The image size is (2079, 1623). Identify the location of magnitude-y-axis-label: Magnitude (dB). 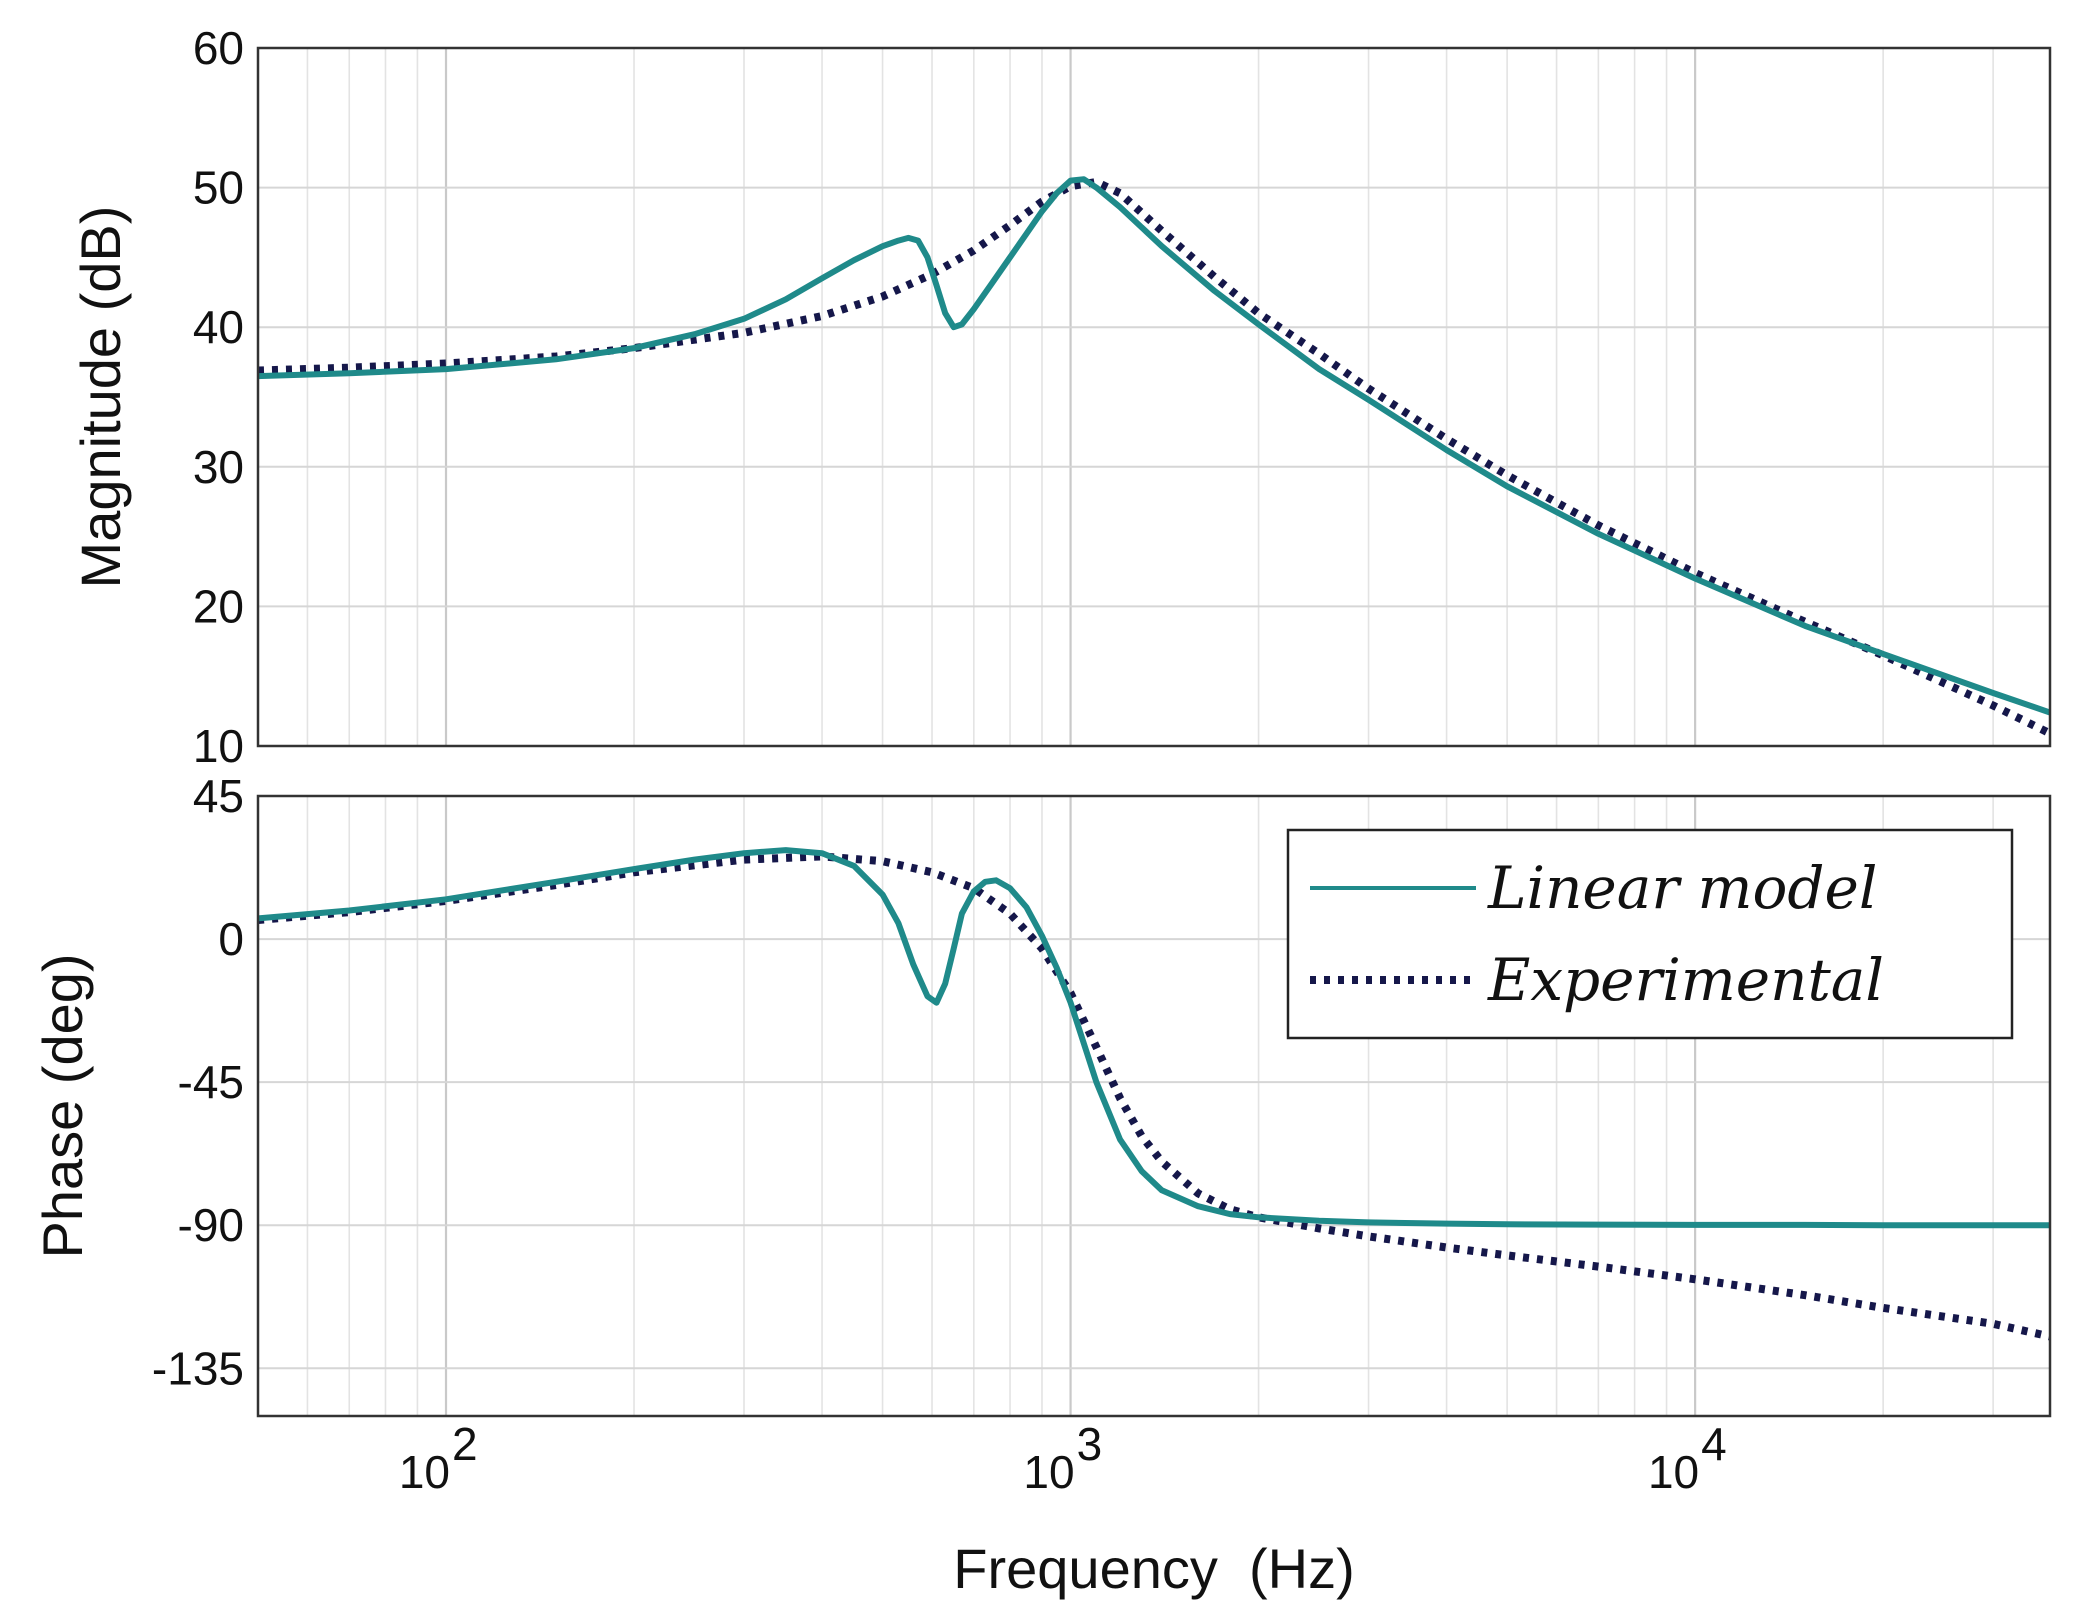
(100, 397).